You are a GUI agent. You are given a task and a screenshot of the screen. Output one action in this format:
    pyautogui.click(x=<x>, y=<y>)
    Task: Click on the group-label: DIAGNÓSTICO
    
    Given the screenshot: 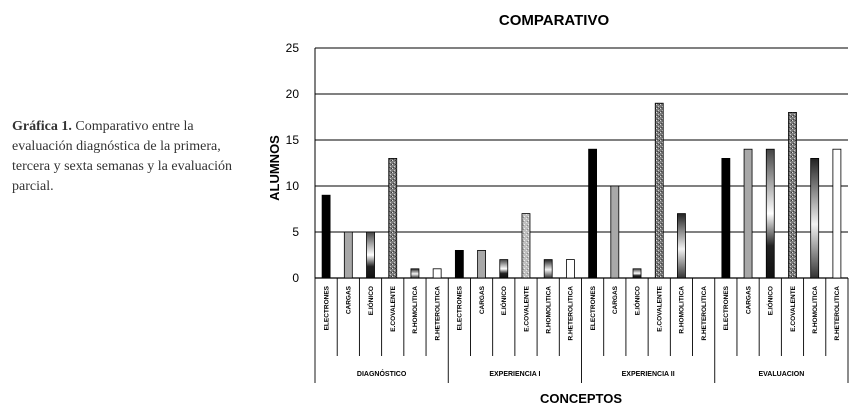 What is the action you would take?
    pyautogui.click(x=382, y=373)
    